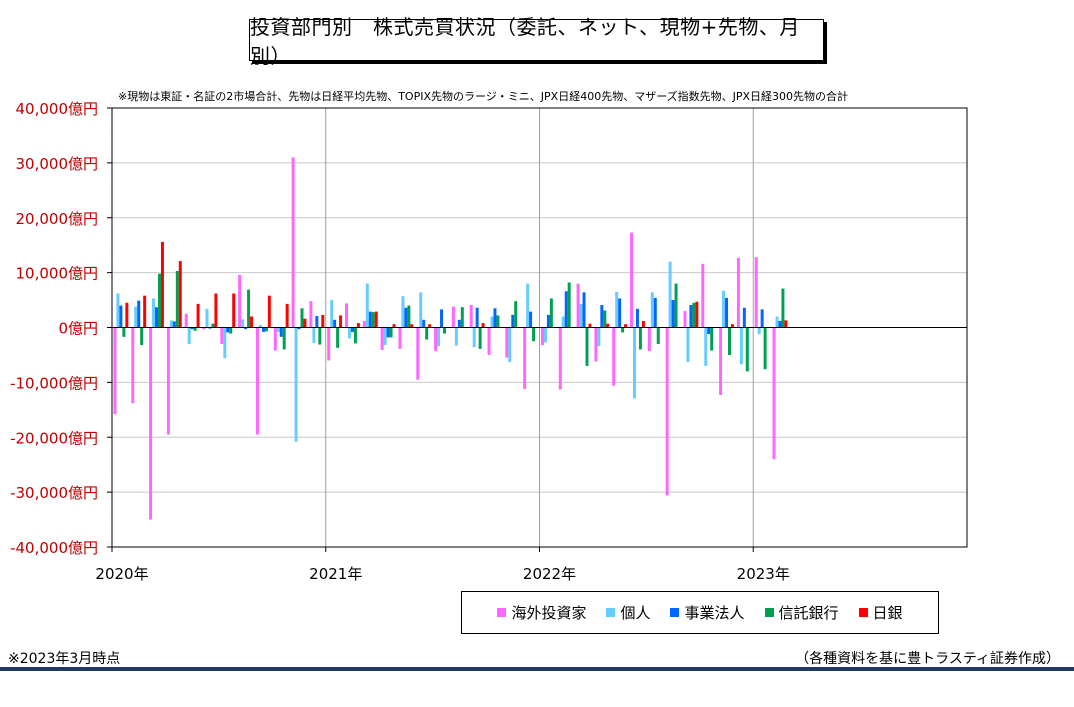 The width and height of the screenshot is (1074, 707). What do you see at coordinates (54, 438) in the screenshot?
I see `y-tick-label: -20,000億円` at bounding box center [54, 438].